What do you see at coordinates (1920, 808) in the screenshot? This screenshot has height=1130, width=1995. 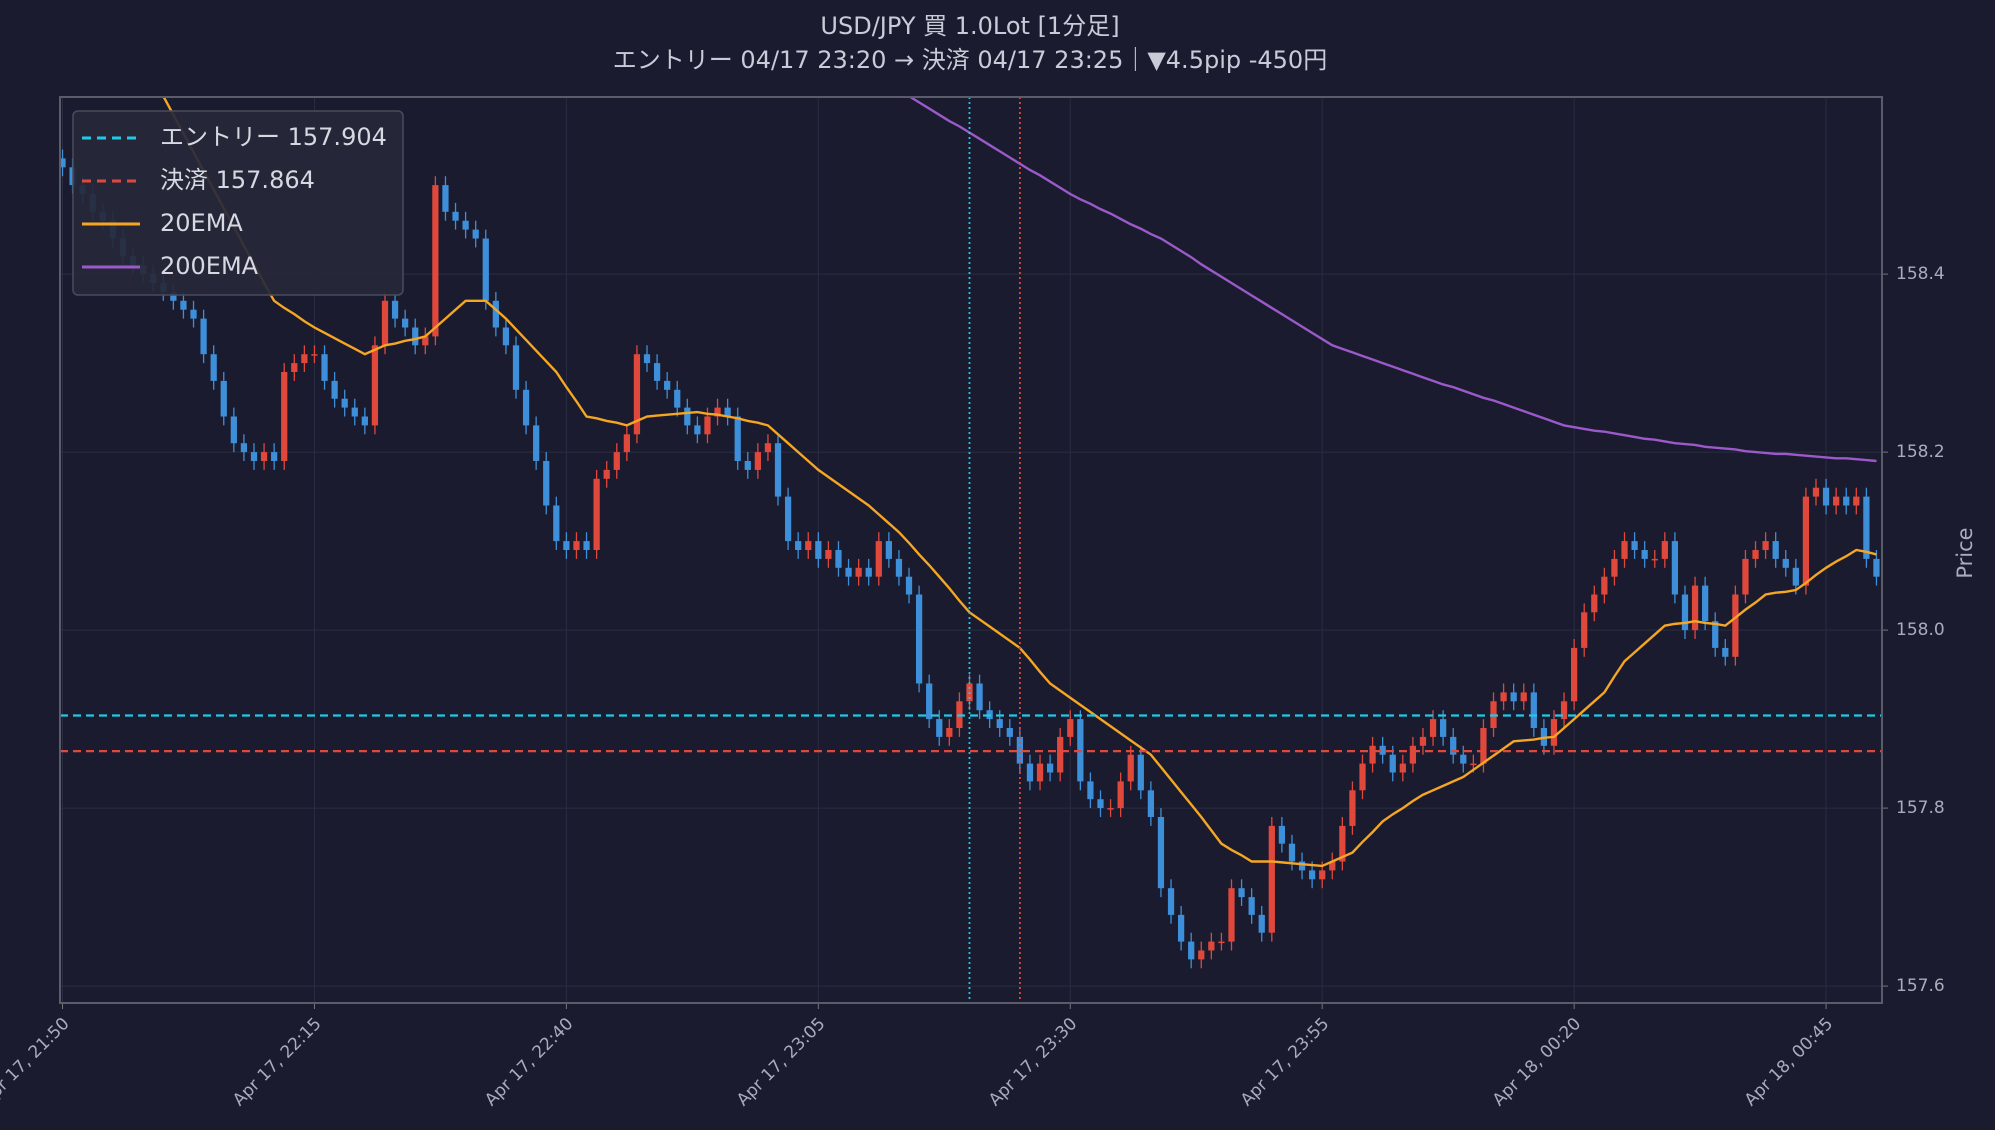 I see `y-tick-label: 157.8` at bounding box center [1920, 808].